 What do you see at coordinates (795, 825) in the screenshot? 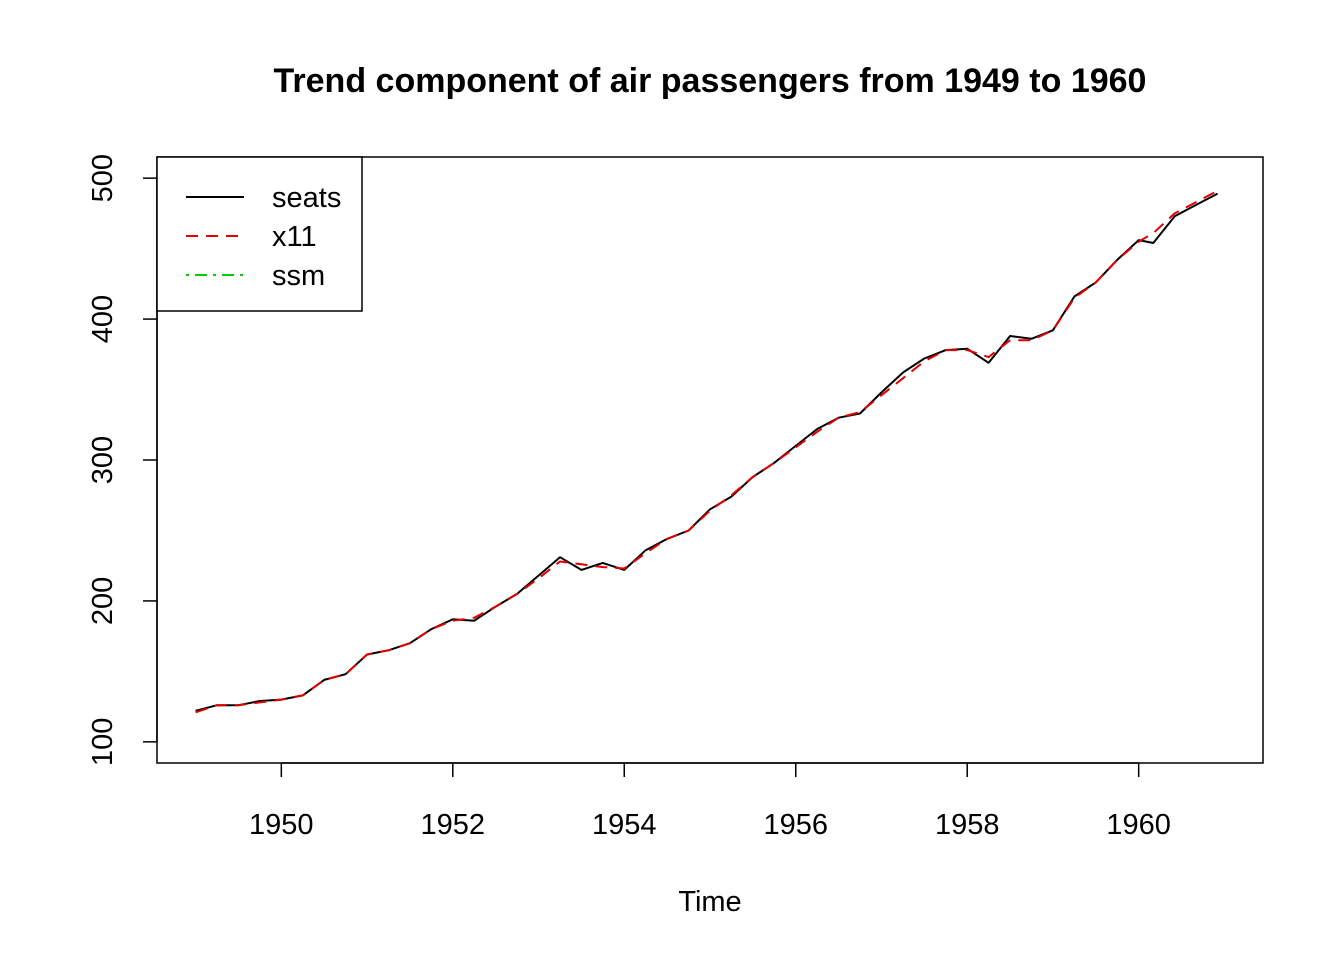
I see `x-tick-label: 1956` at bounding box center [795, 825].